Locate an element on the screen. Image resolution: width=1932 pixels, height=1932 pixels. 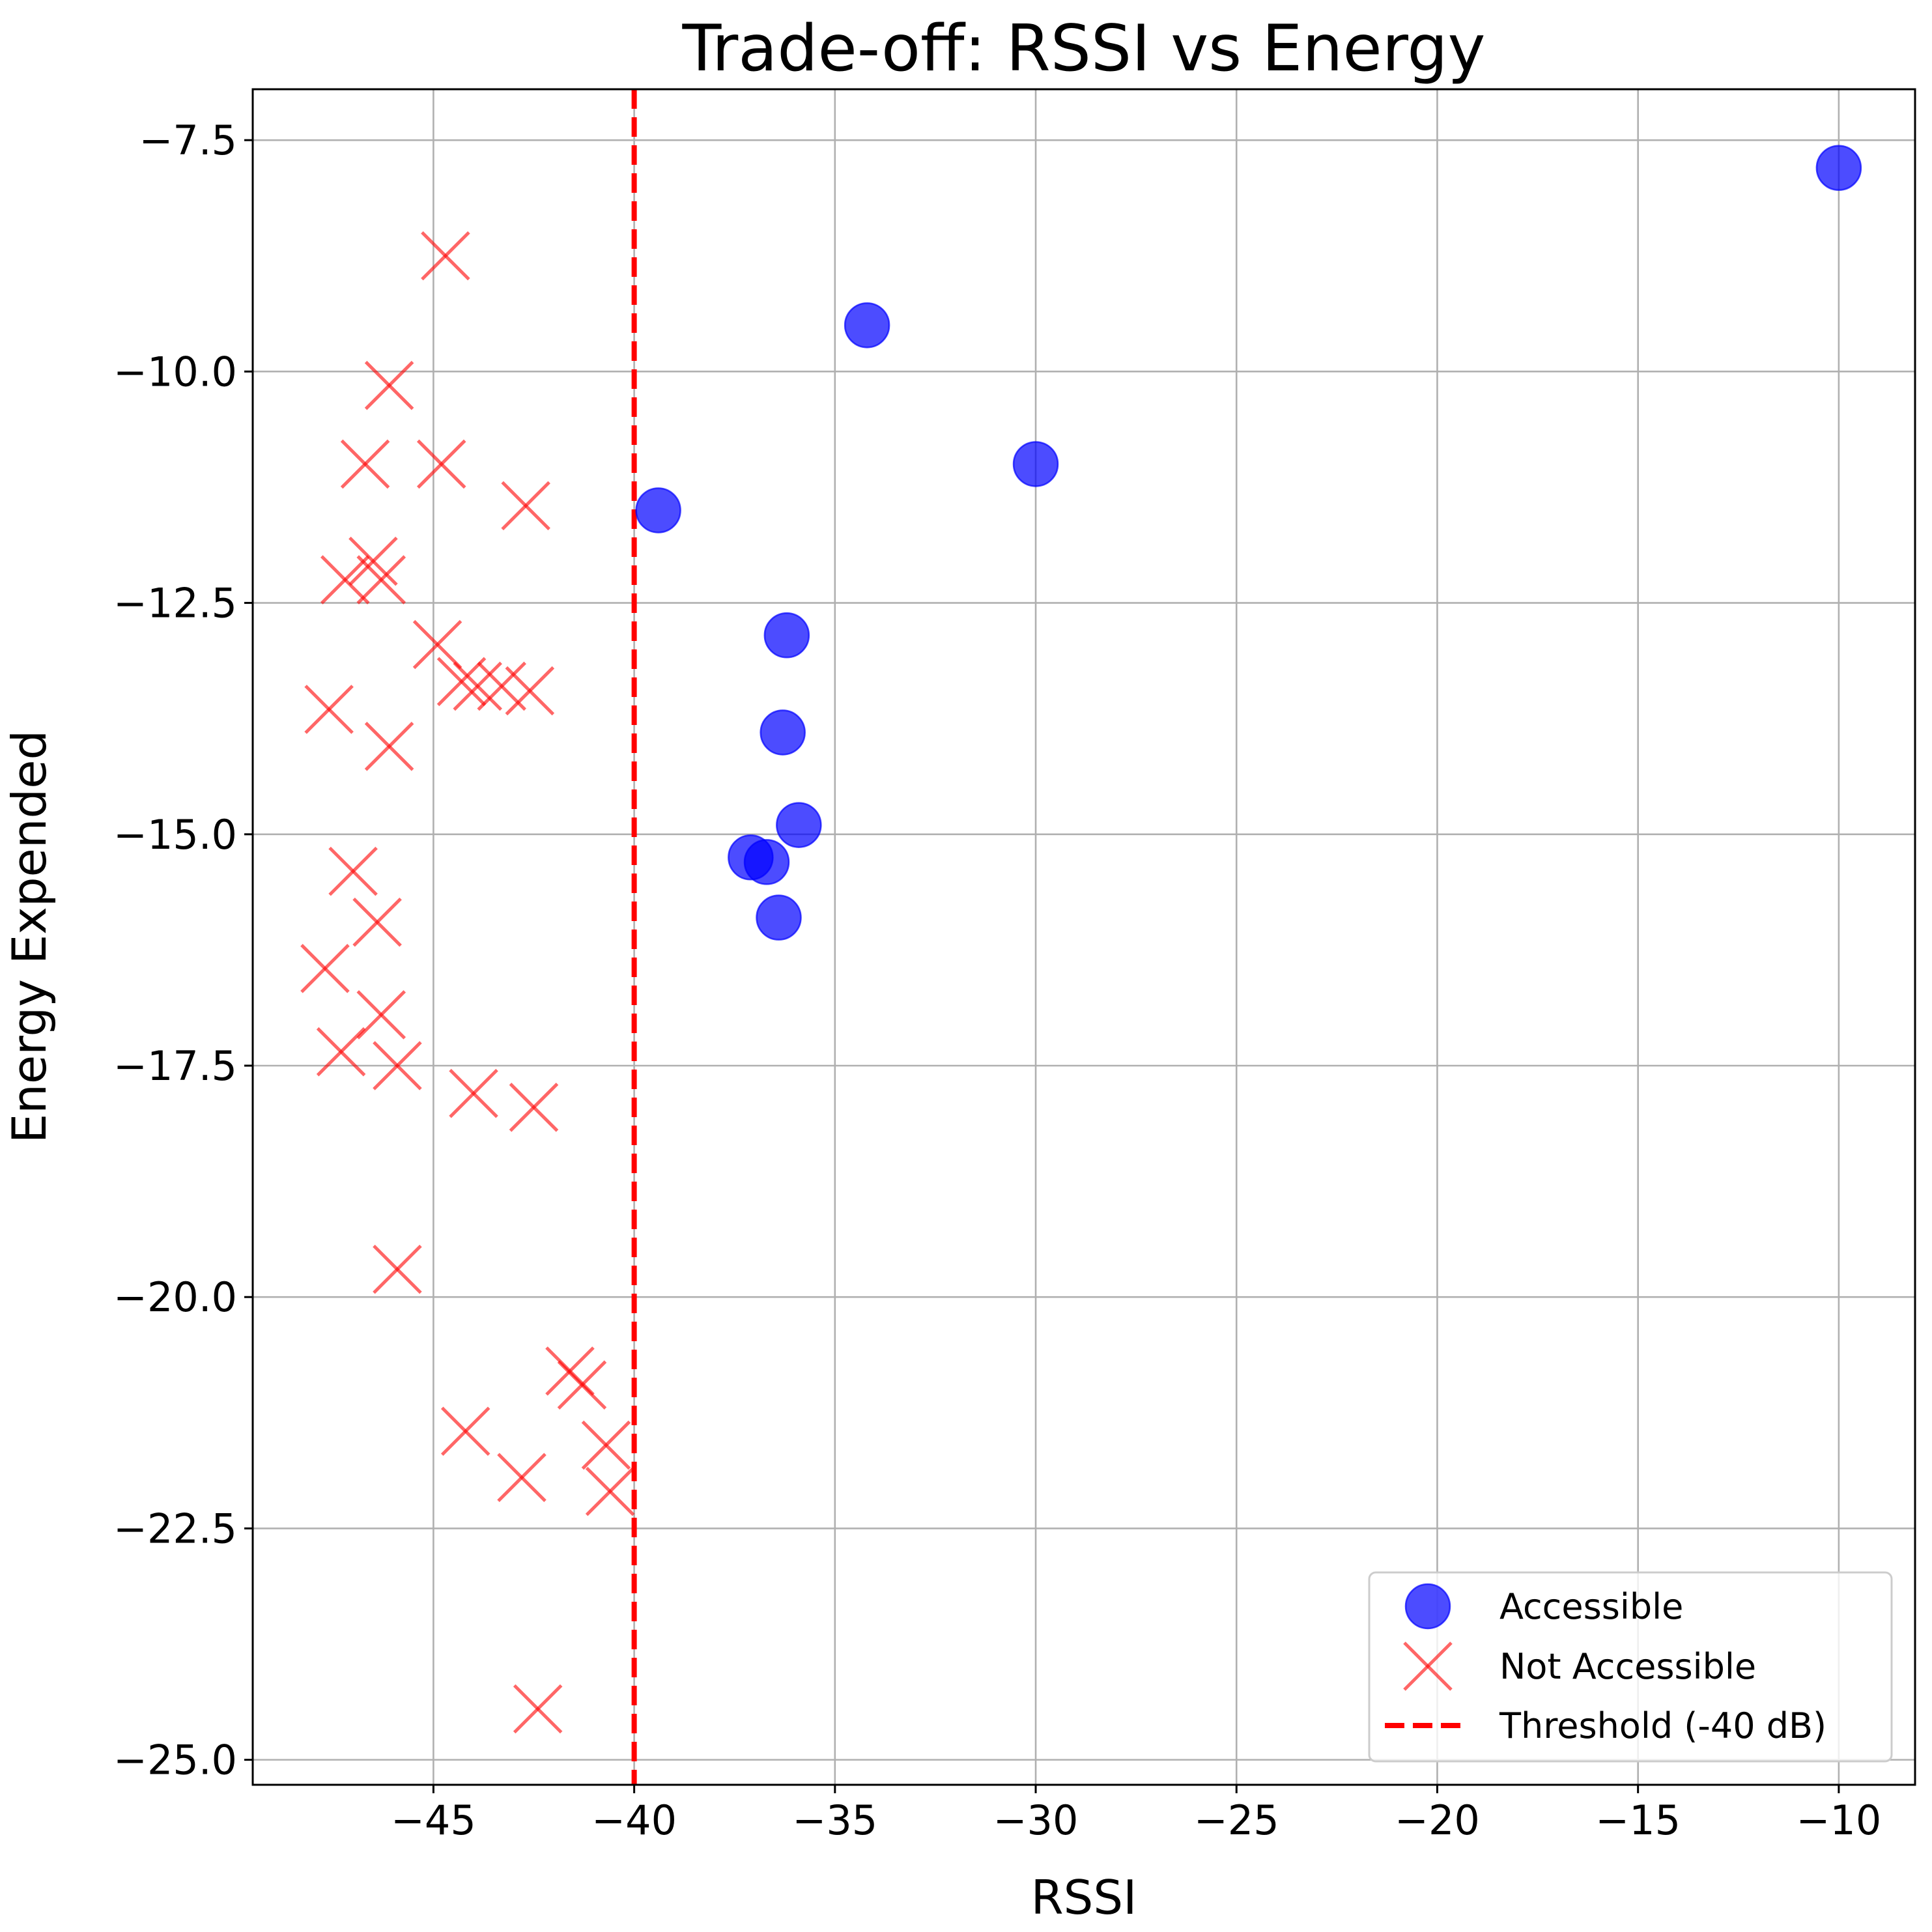
chart-title: Trade-off: RSSI vs Energy is located at coordinates (1084, 49).